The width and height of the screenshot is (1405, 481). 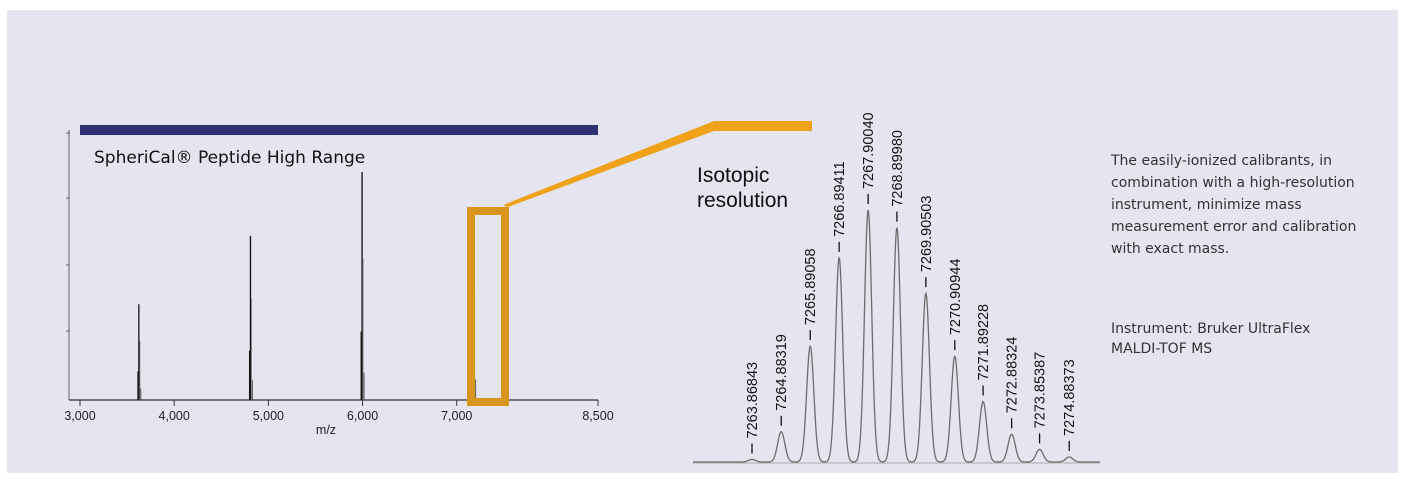 What do you see at coordinates (927, 234) in the screenshot?
I see `isotope-peak-label: 7269.90503` at bounding box center [927, 234].